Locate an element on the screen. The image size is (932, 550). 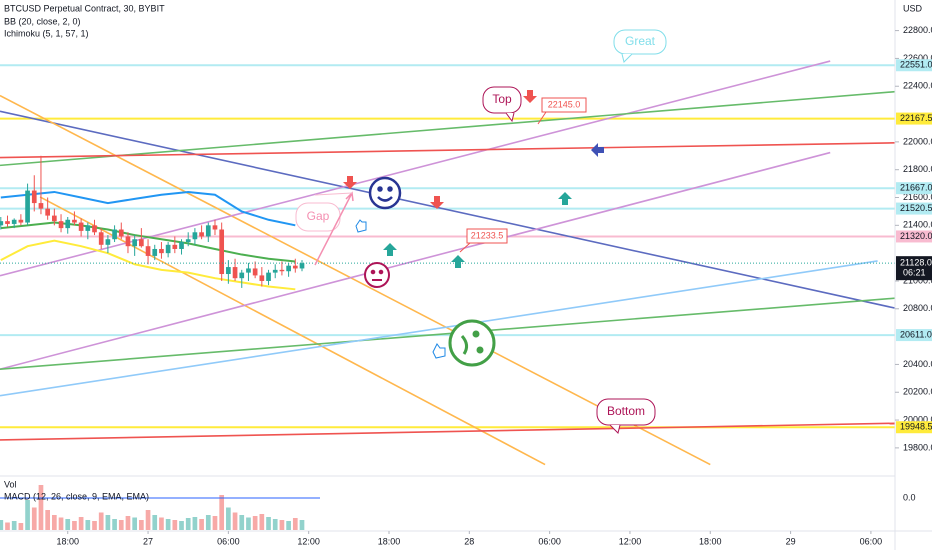
annotation: Bottom is located at coordinates (626, 411).